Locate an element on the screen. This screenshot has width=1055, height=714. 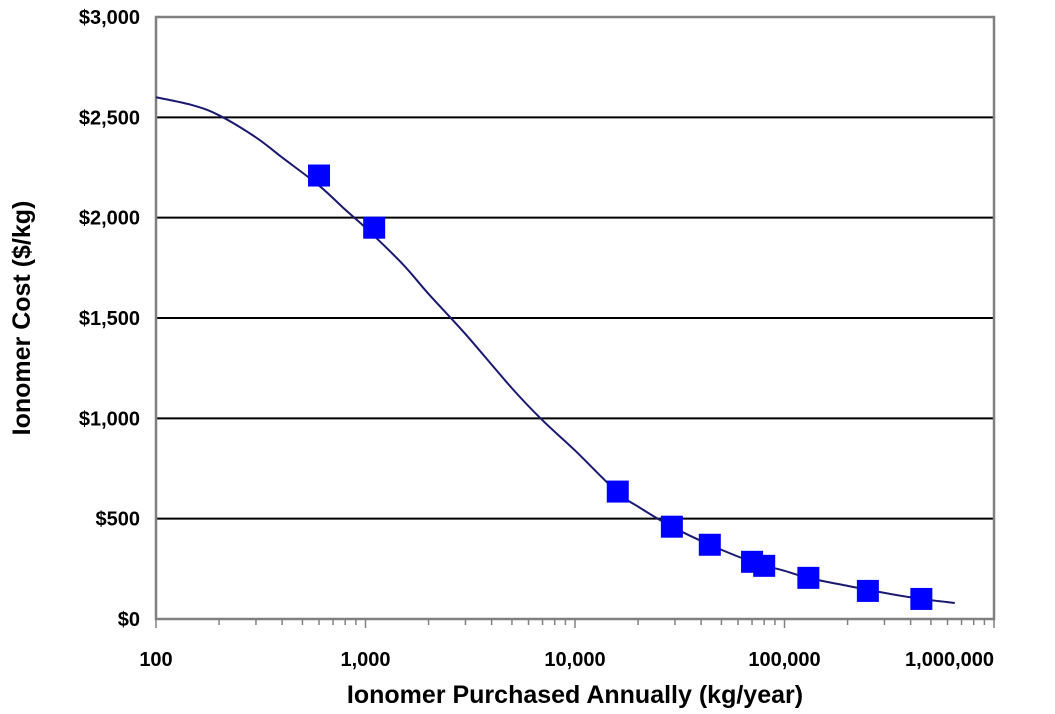
x-tick-label: 1,000 is located at coordinates (365, 660).